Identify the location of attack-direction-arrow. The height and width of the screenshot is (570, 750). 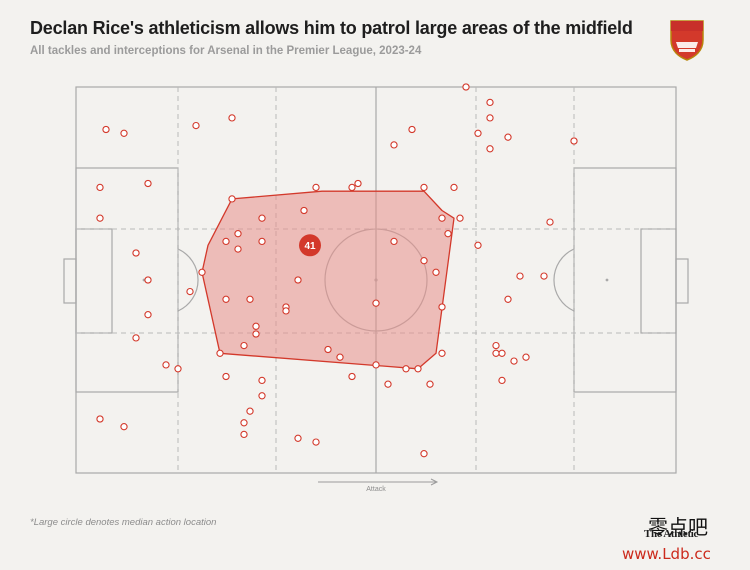
(378, 482).